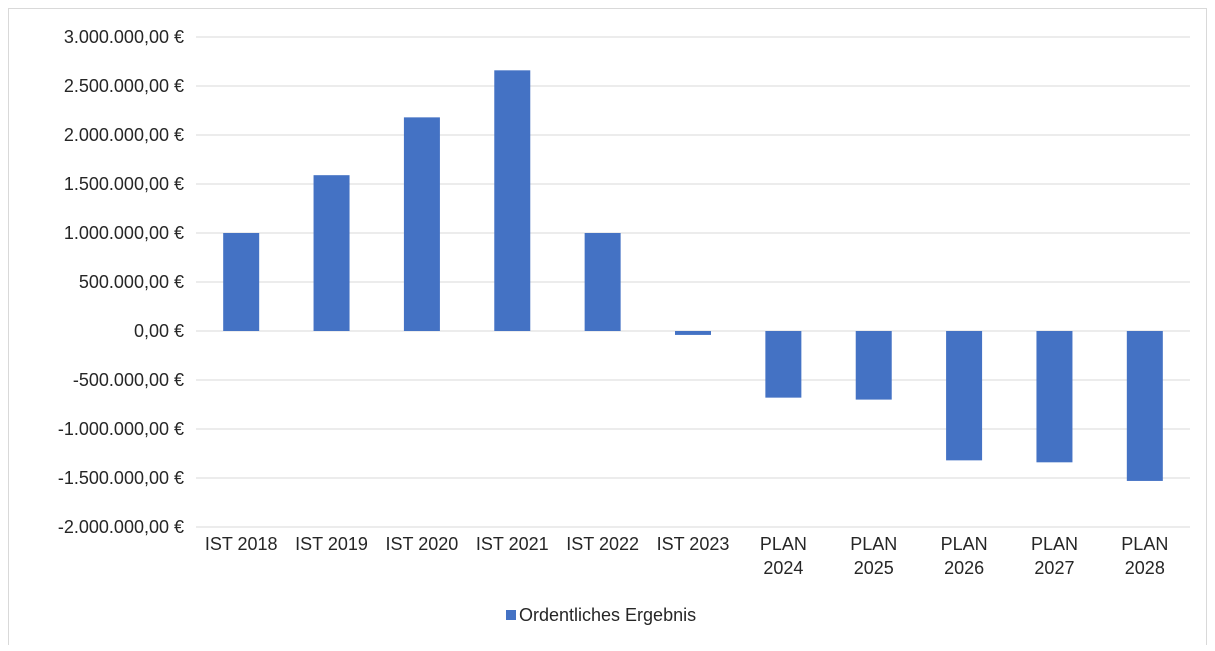 The height and width of the screenshot is (651, 1215). What do you see at coordinates (124, 86) in the screenshot?
I see `y-tick-label: 2.500.000,00 €` at bounding box center [124, 86].